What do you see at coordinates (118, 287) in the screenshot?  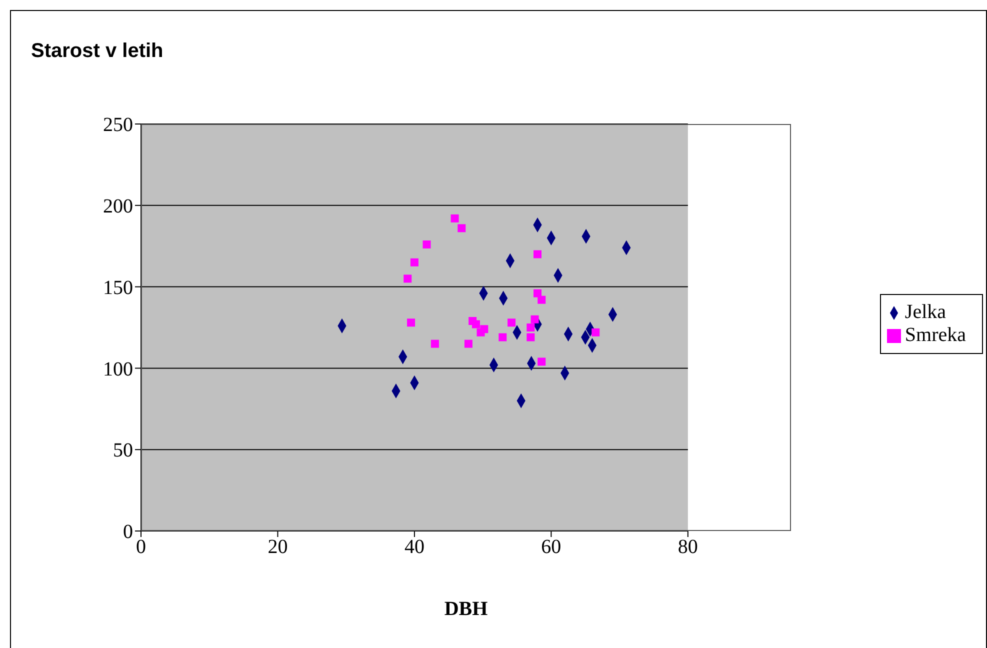 I see `y-tick-label: 150` at bounding box center [118, 287].